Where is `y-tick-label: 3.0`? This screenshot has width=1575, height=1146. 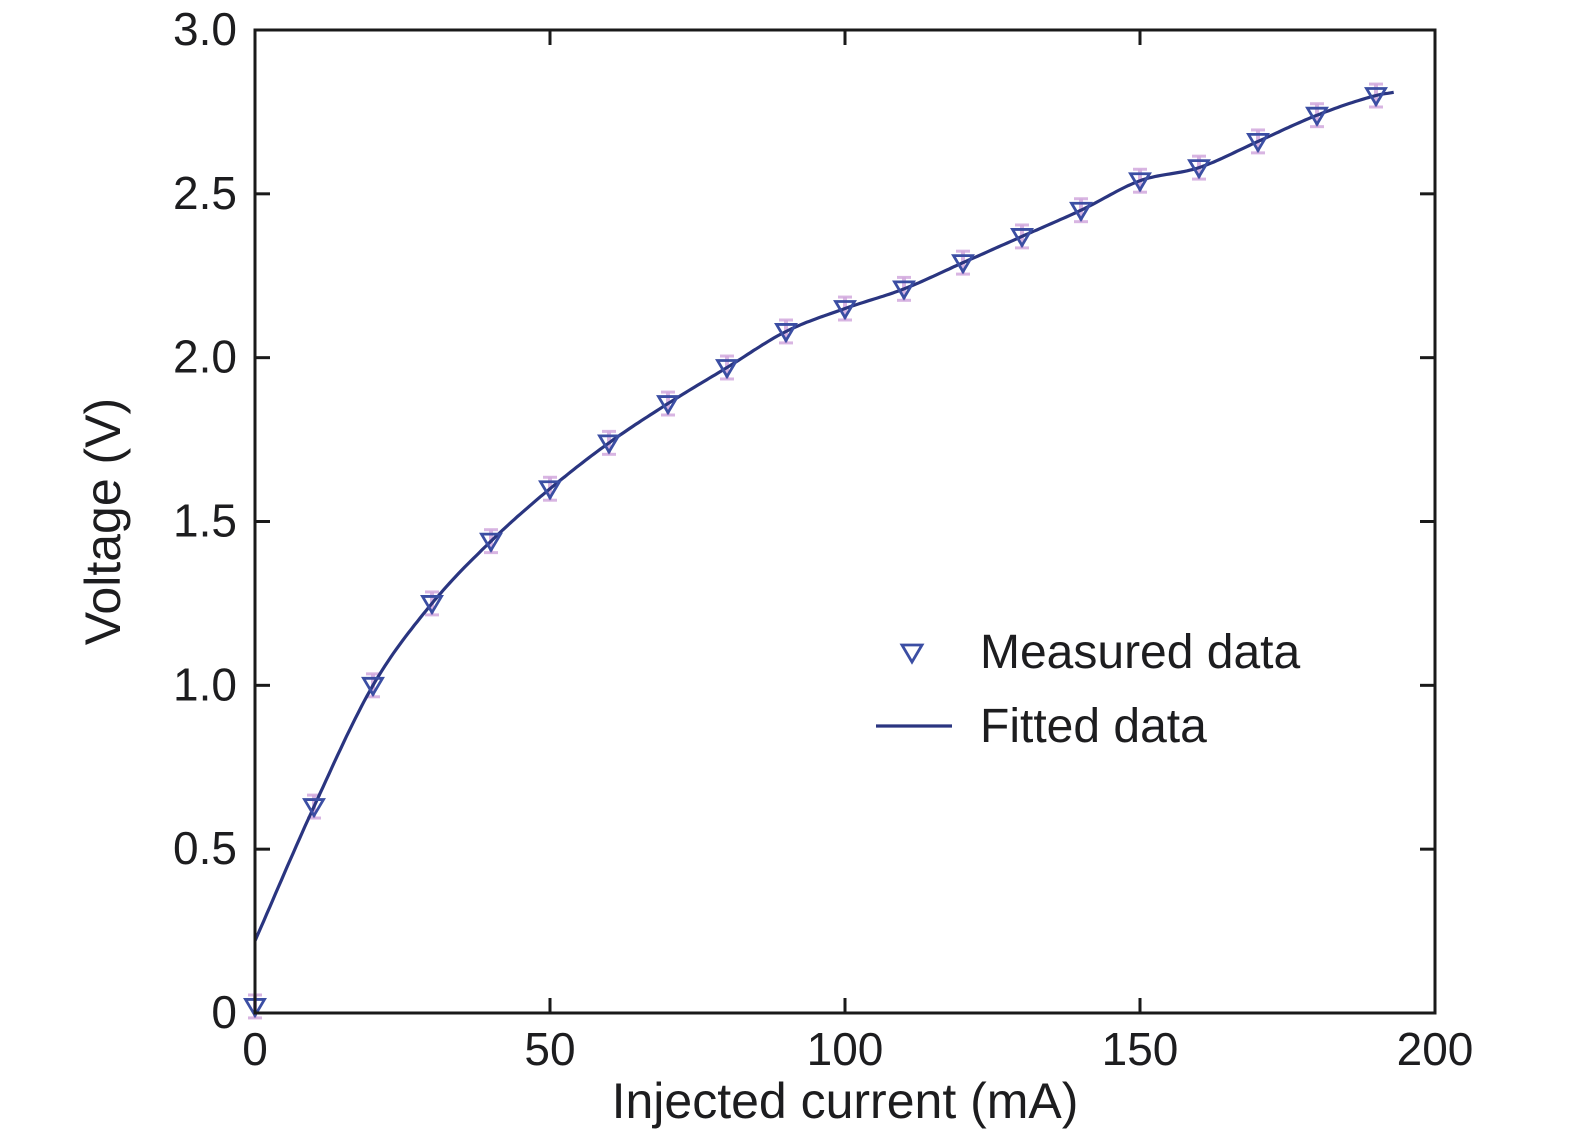 y-tick-label: 3.0 is located at coordinates (205, 29).